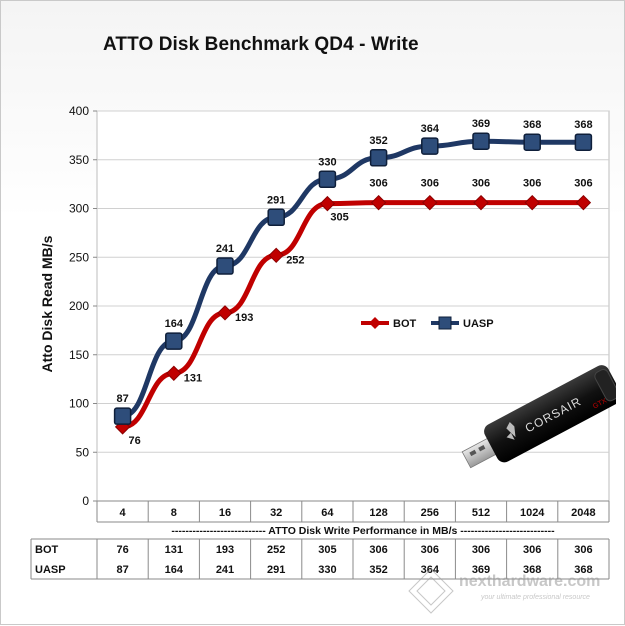 The width and height of the screenshot is (625, 626). What do you see at coordinates (79, 111) in the screenshot?
I see `y-tick-label: 400` at bounding box center [79, 111].